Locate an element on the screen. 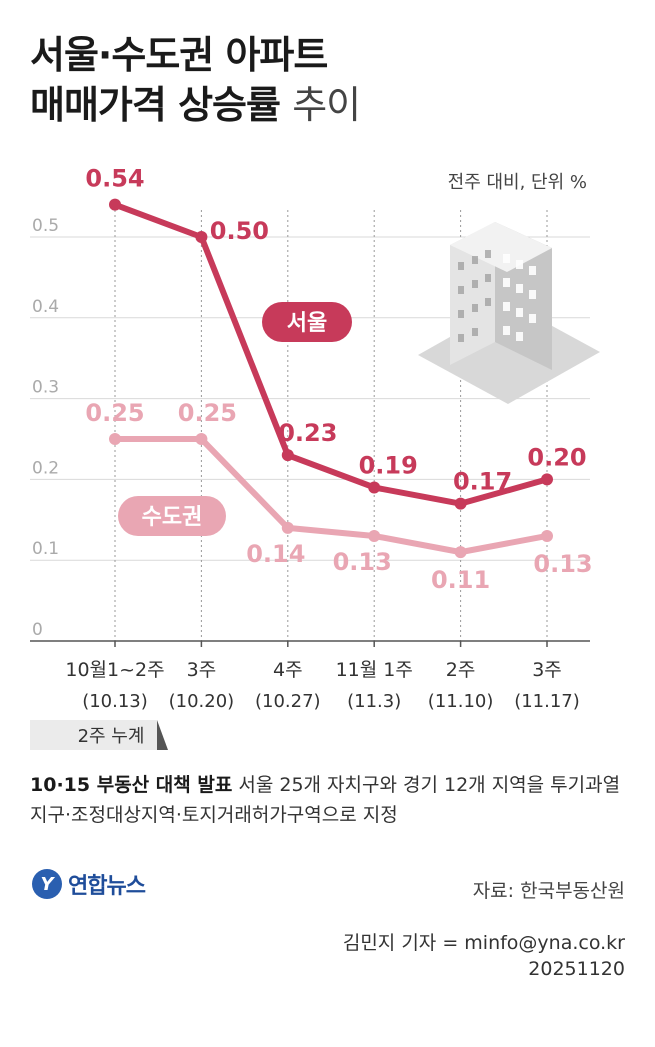  building-icon is located at coordinates (509, 313).